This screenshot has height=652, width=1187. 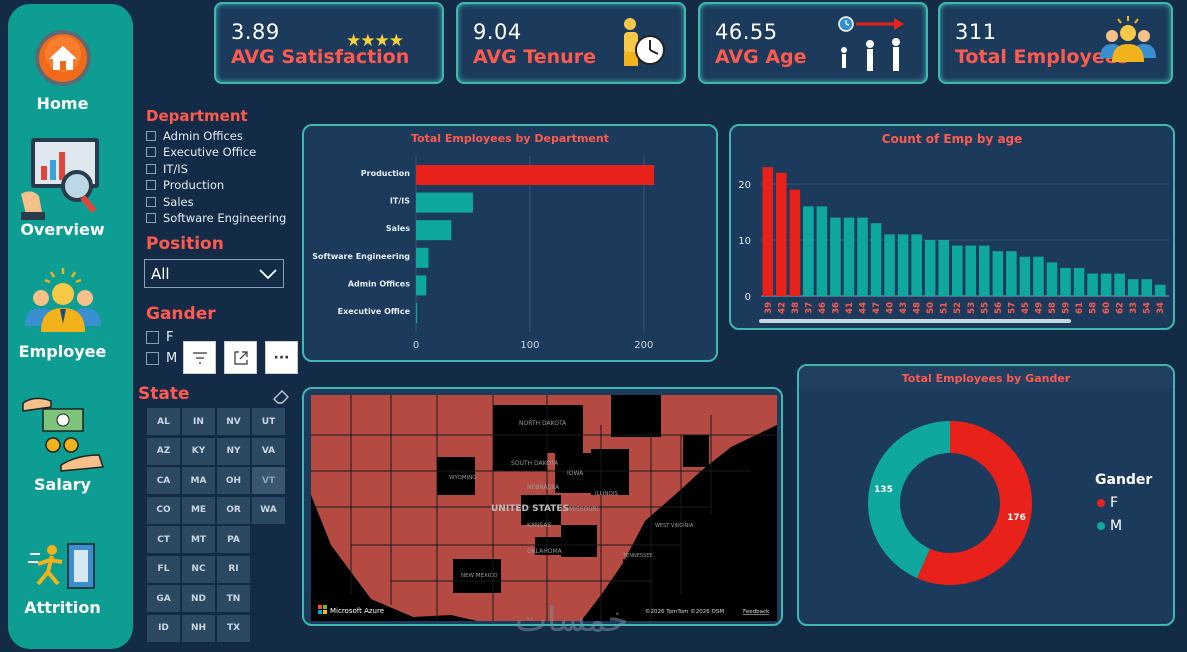 I want to click on option-label: IT/IS, so click(x=175, y=169).